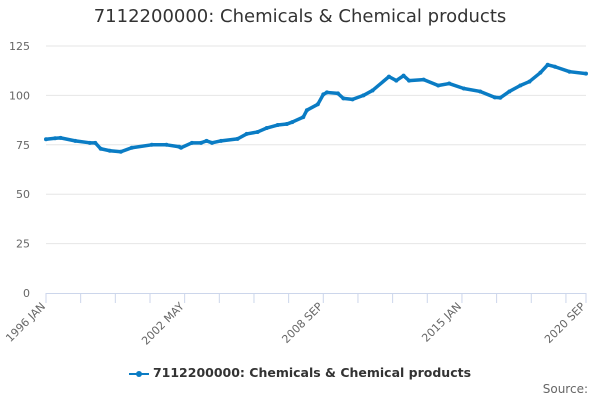  What do you see at coordinates (23, 194) in the screenshot?
I see `y-tick-label: 50` at bounding box center [23, 194].